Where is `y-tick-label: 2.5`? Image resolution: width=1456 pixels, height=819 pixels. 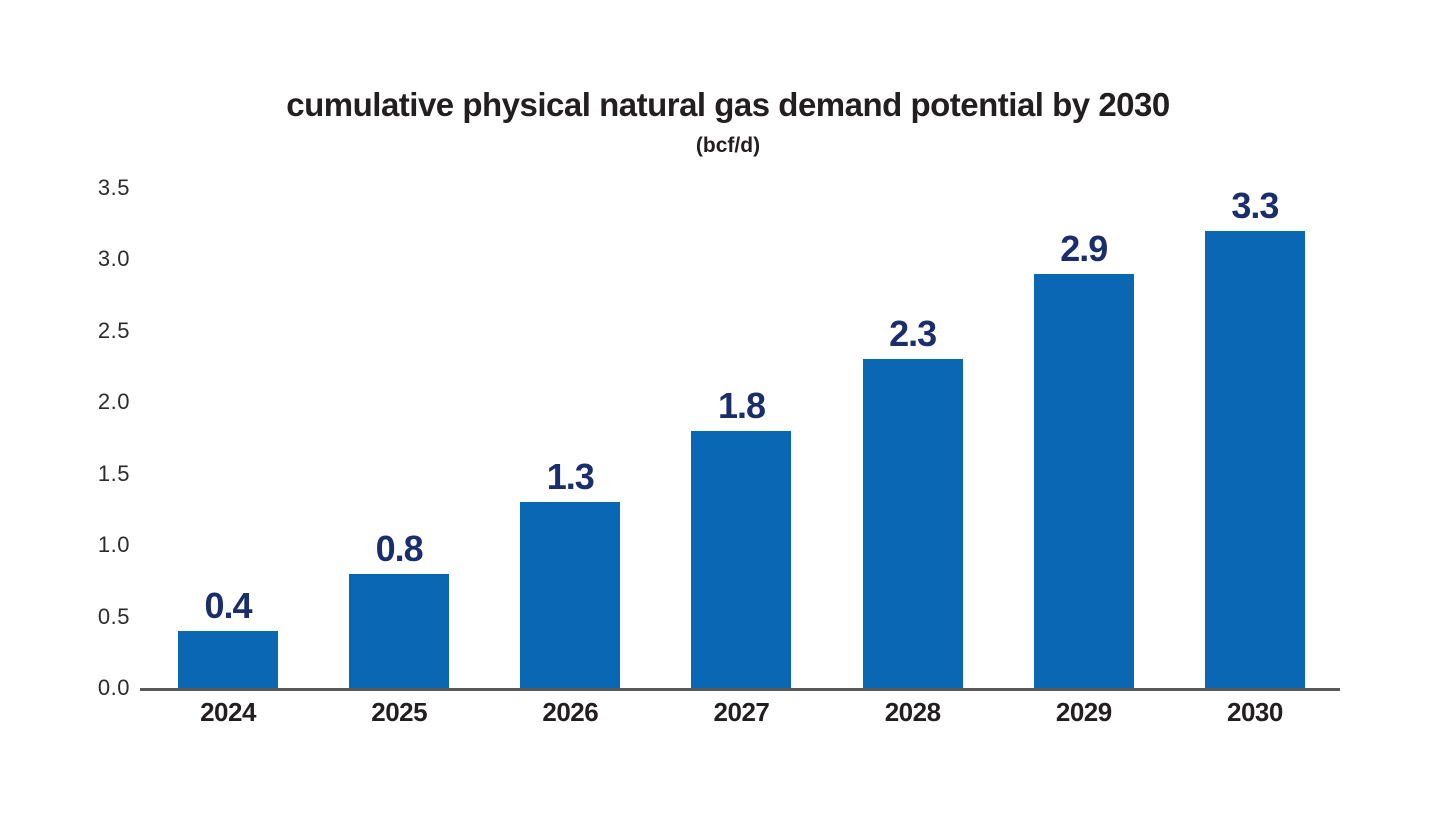
y-tick-label: 2.5 is located at coordinates (113, 330).